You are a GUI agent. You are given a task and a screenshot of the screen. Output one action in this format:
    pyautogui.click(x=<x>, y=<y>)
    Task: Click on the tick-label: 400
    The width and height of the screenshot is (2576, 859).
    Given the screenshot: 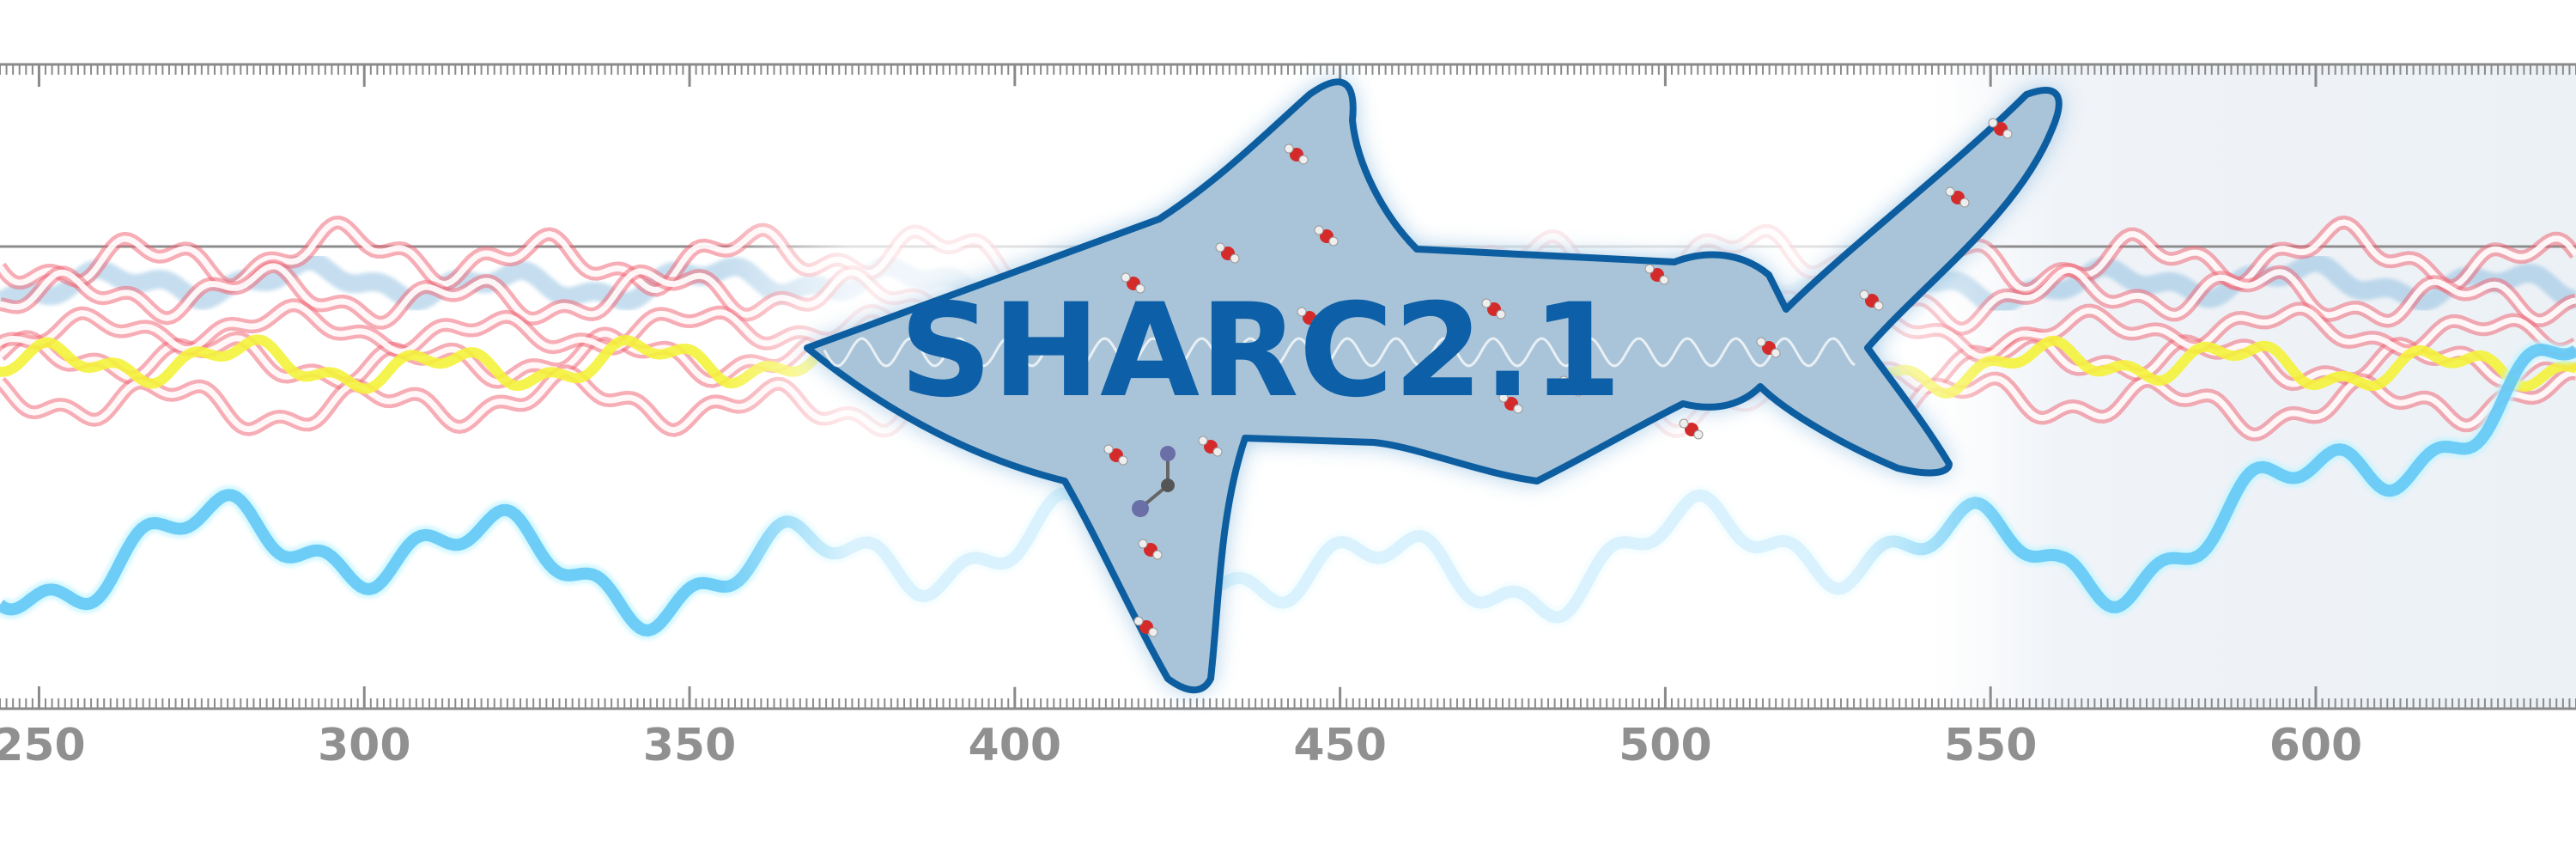 What is the action you would take?
    pyautogui.click(x=1016, y=745)
    